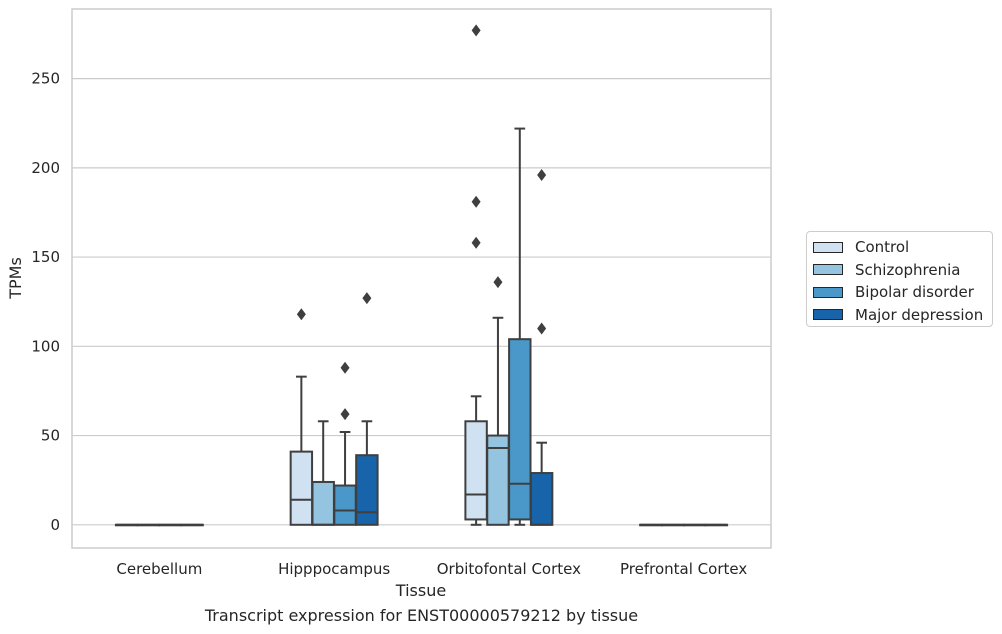 The image size is (1002, 634). What do you see at coordinates (159, 569) in the screenshot?
I see `x-tick-label: Cerebellum` at bounding box center [159, 569].